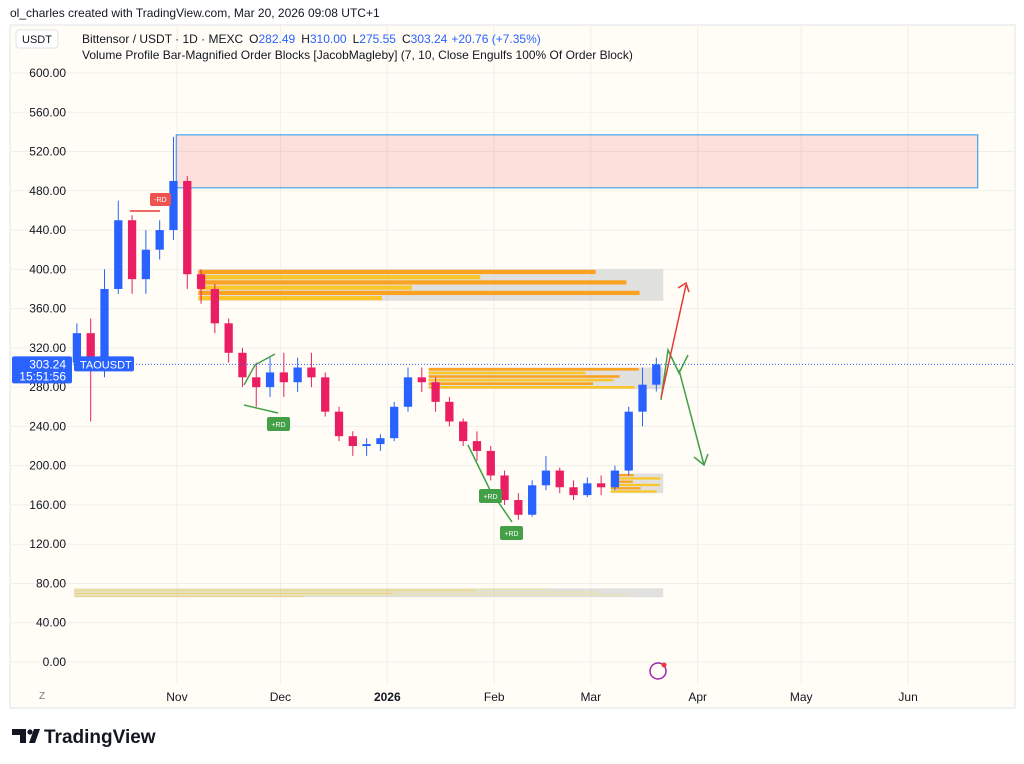 Image resolution: width=1024 pixels, height=764 pixels. I want to click on y-tick-label: 40.00, so click(51, 623).